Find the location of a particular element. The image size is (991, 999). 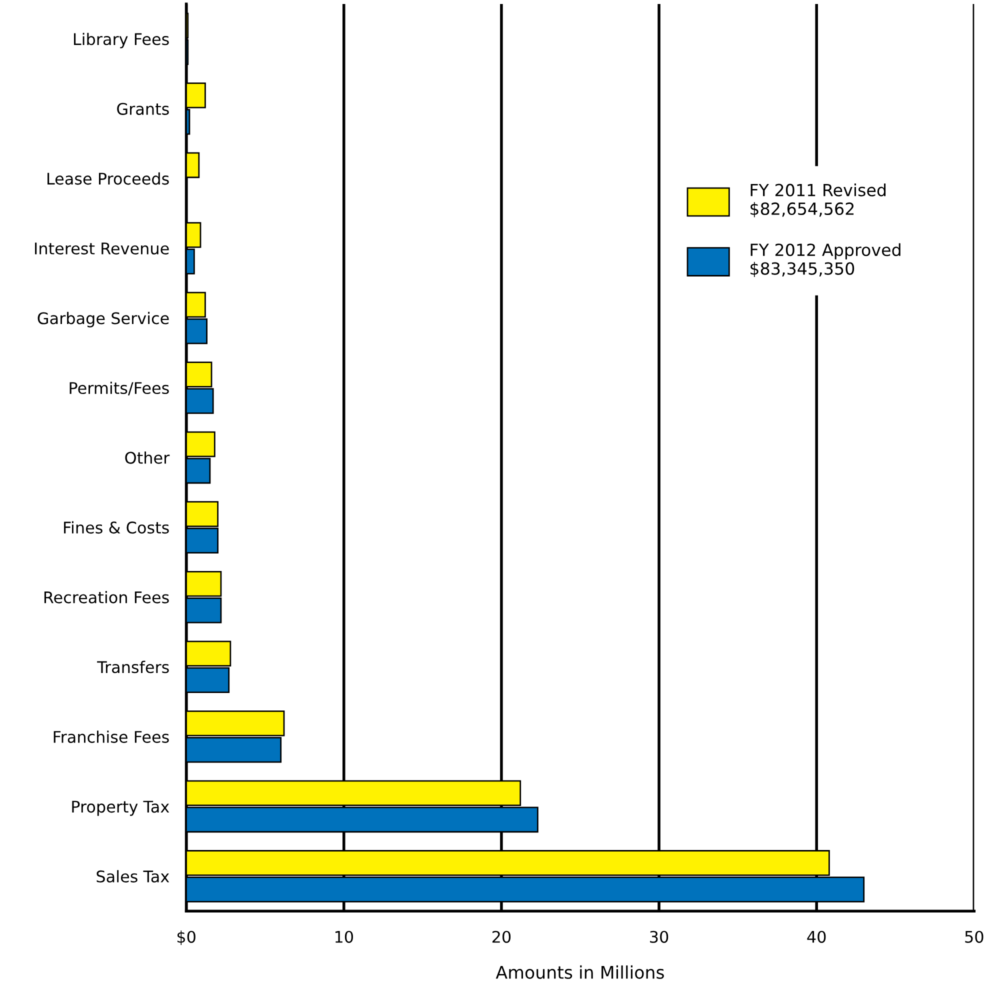

x-tick-label: $0 is located at coordinates (186, 938).